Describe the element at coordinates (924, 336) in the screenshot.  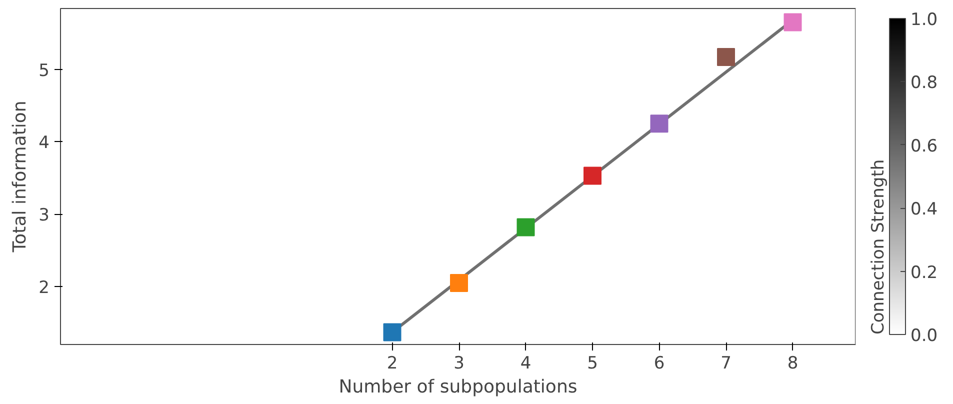
I see `color-bar-label: 0.0` at that location.